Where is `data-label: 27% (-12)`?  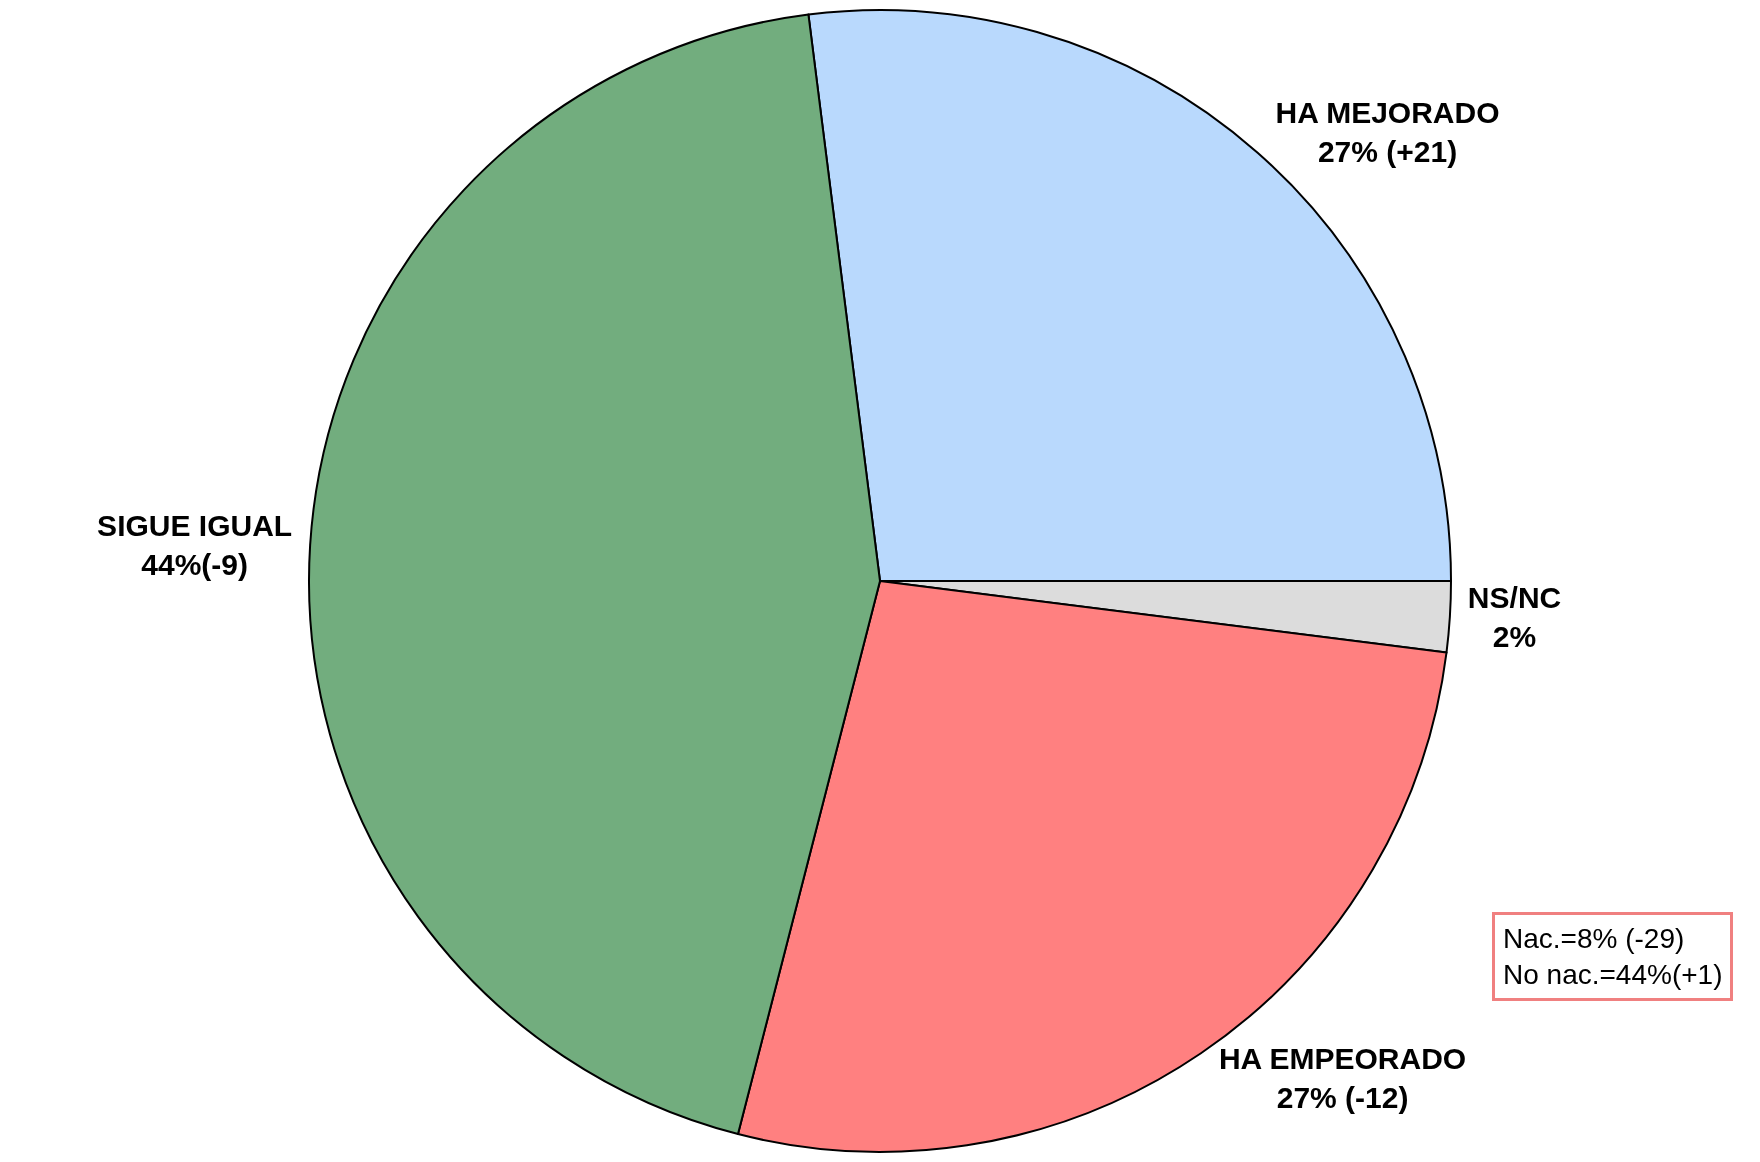
data-label: 27% (-12) is located at coordinates (1342, 1097).